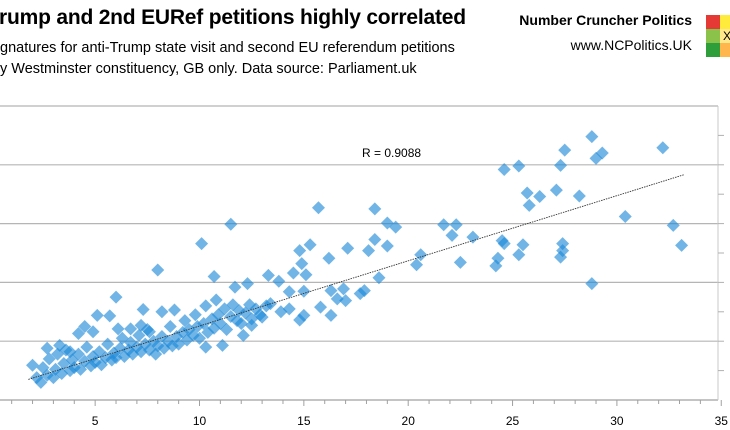 The width and height of the screenshot is (730, 430). What do you see at coordinates (200, 421) in the screenshot?
I see `x-tick-label: 10` at bounding box center [200, 421].